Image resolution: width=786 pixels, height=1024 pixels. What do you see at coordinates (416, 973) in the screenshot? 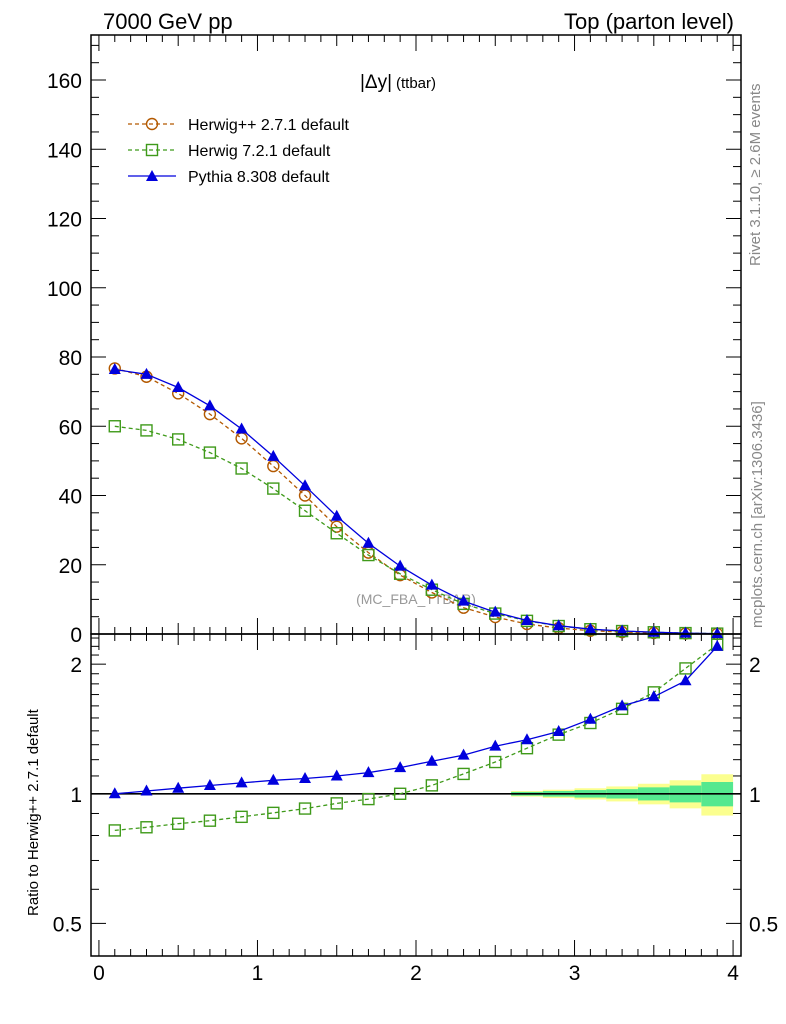
I see `x-tick-label: 2` at bounding box center [416, 973].